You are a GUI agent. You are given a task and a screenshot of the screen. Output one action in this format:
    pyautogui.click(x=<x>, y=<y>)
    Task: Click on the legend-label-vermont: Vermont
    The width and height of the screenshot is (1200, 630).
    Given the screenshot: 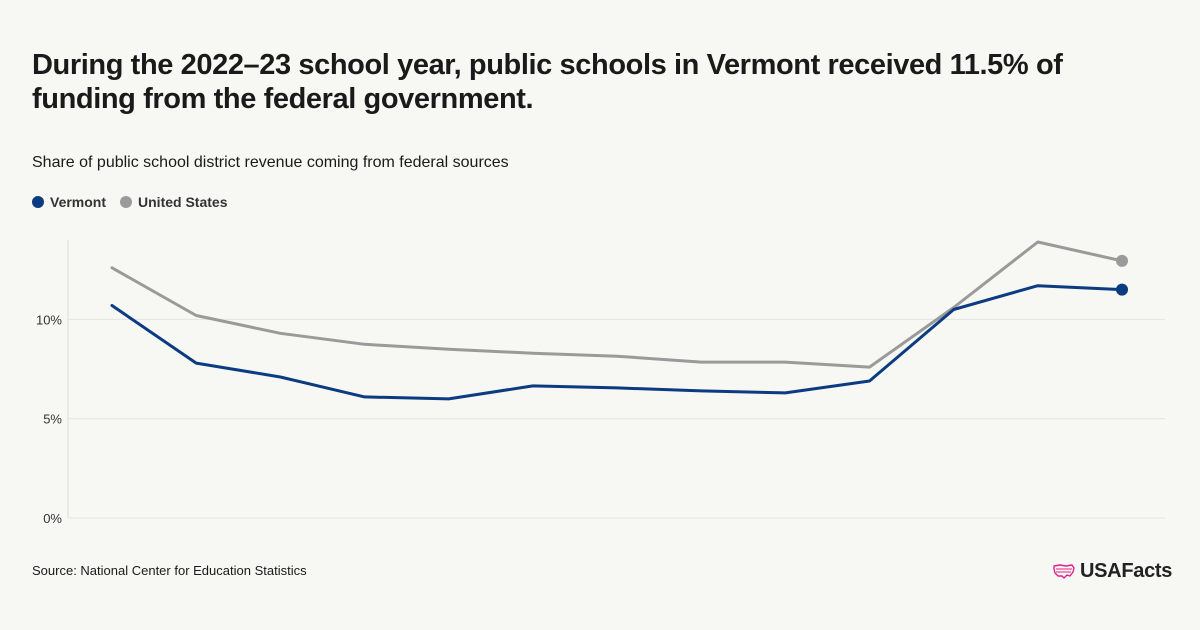 What is the action you would take?
    pyautogui.click(x=78, y=202)
    